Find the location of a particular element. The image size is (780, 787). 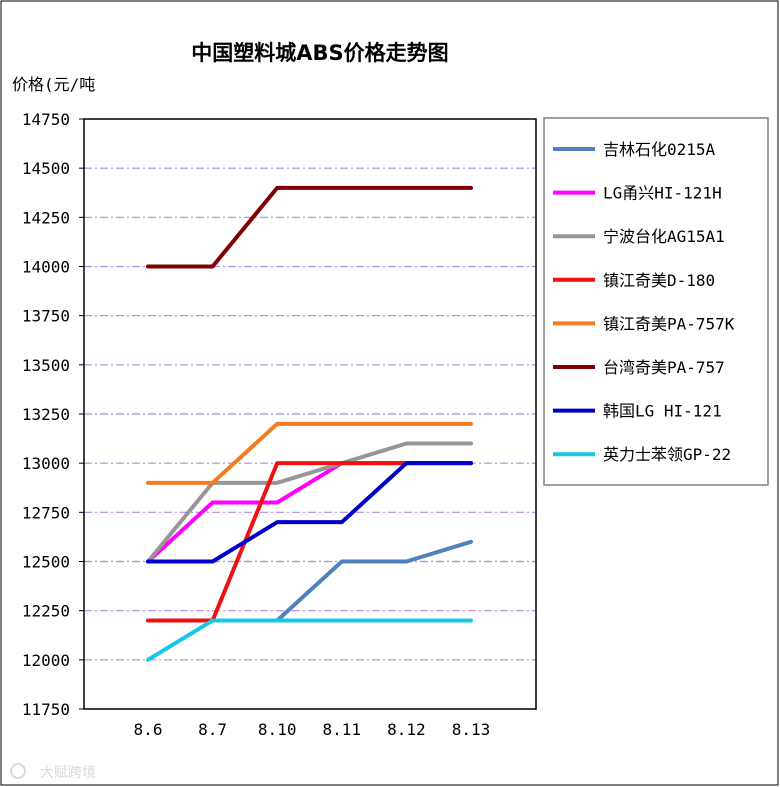

x-tick-label: 8.13 is located at coordinates (471, 729).